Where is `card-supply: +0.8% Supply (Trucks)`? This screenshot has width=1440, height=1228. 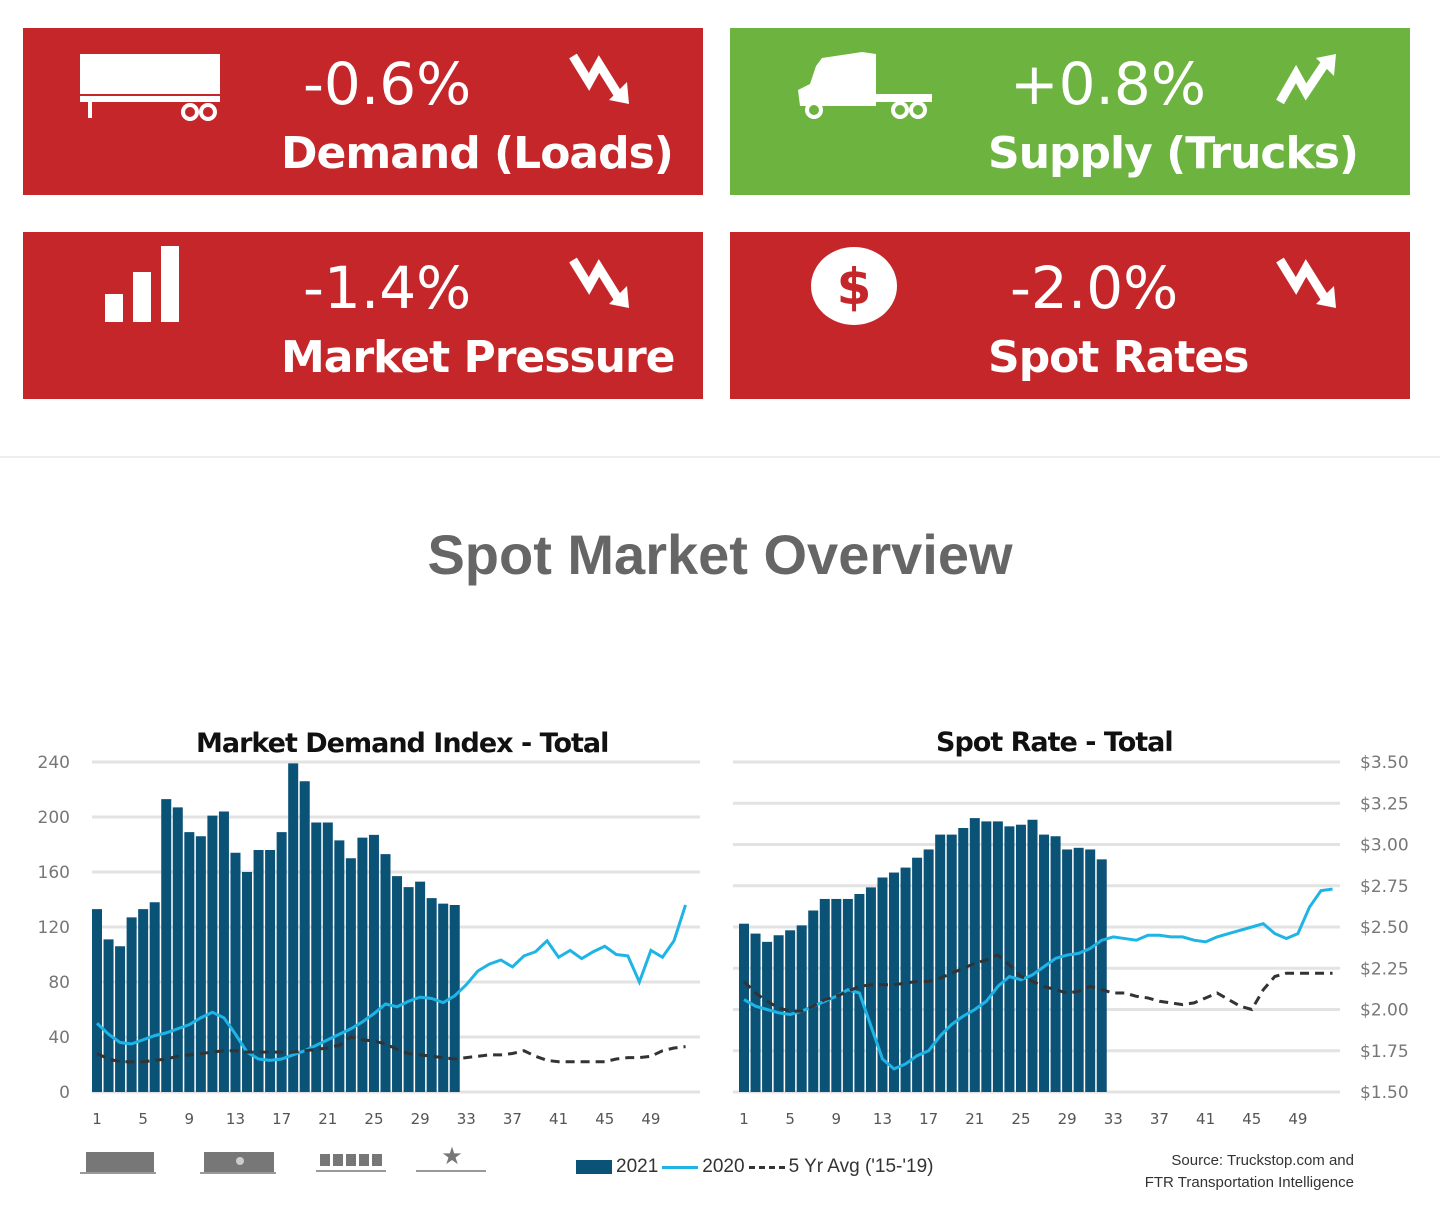
card-supply: +0.8% Supply (Trucks) is located at coordinates (1070, 111).